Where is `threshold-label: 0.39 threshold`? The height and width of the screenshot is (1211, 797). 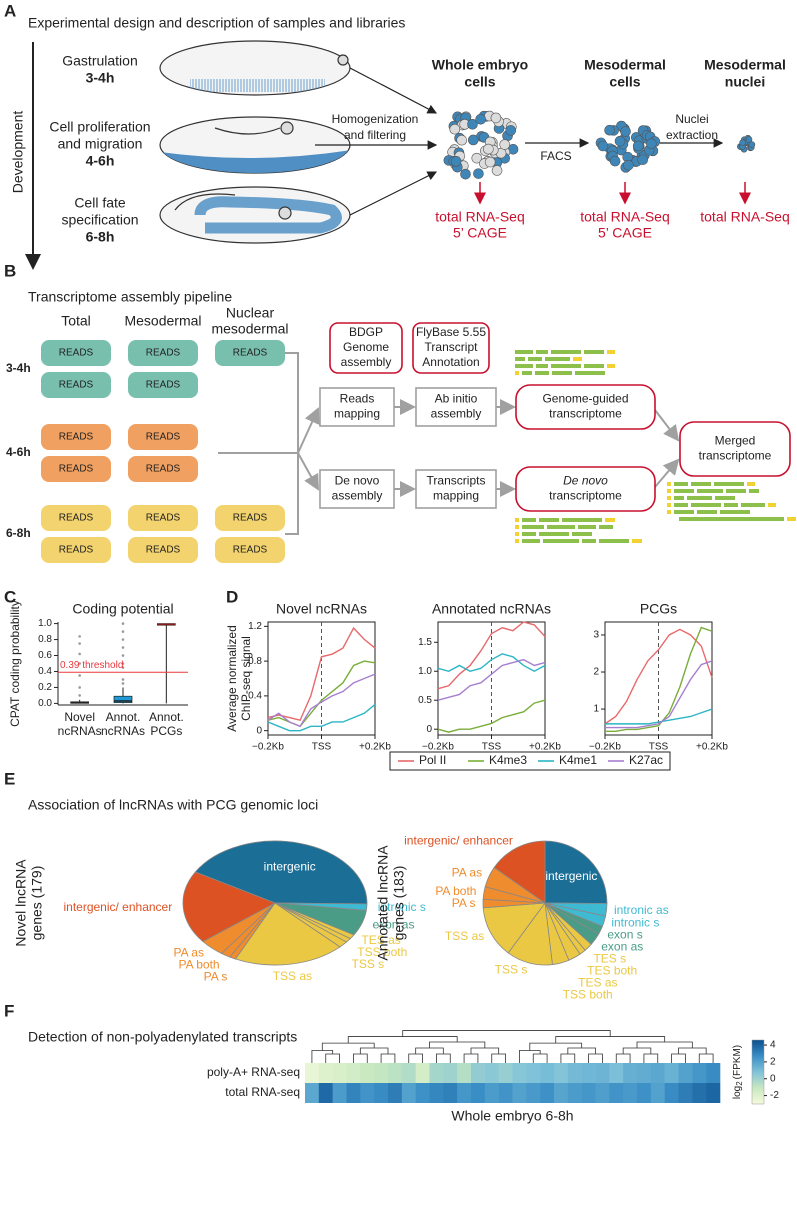 threshold-label: 0.39 threshold is located at coordinates (91, 665).